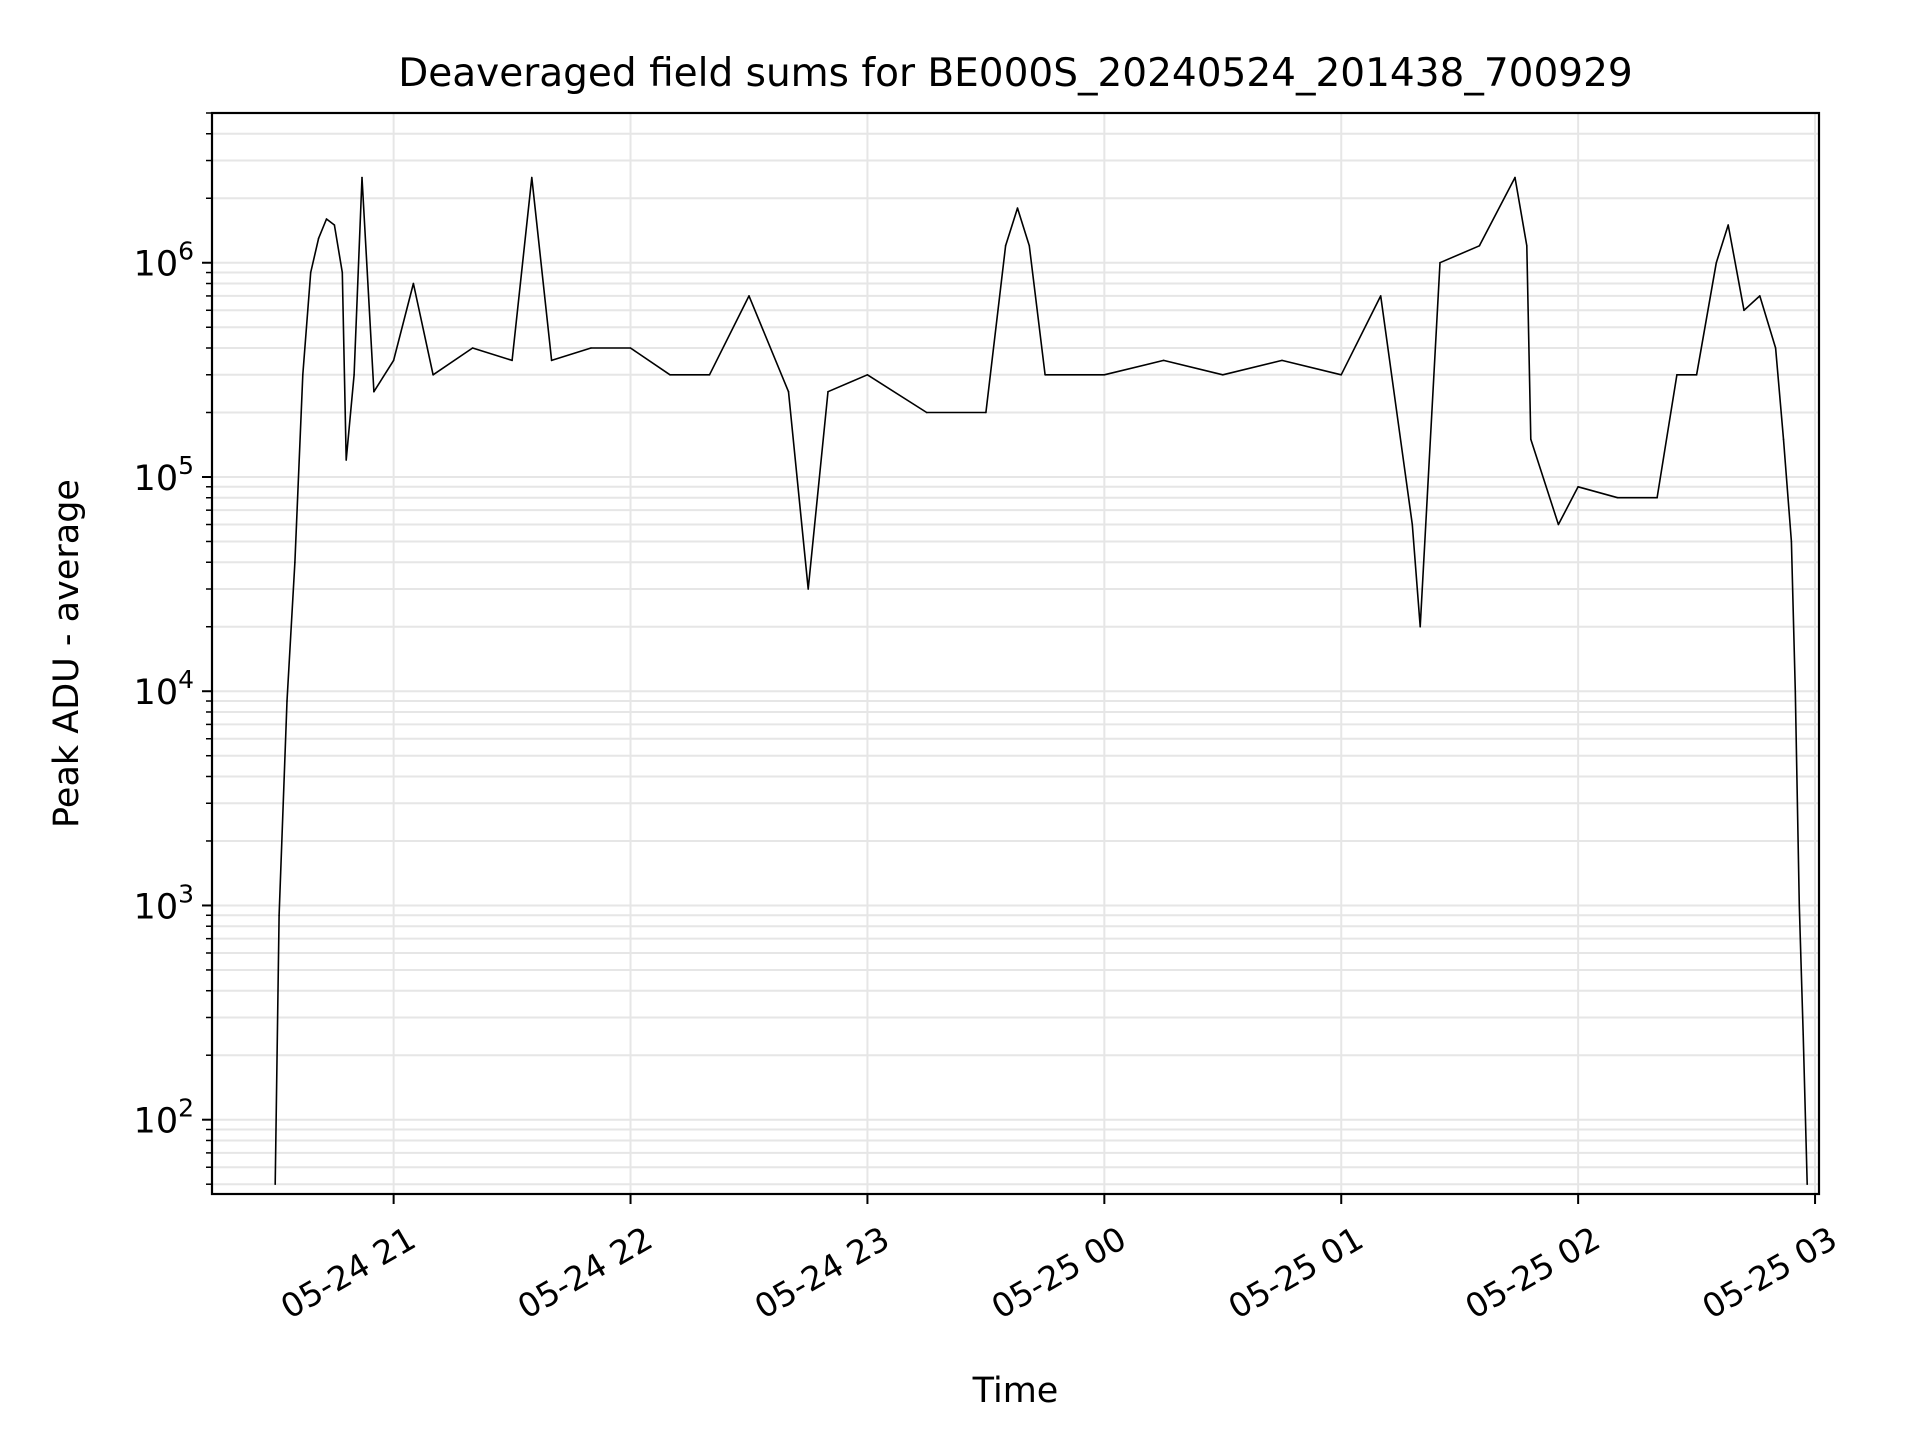 The height and width of the screenshot is (1440, 1920). Describe the element at coordinates (186, 893) in the screenshot. I see `y-tick-exponent: 3` at that location.